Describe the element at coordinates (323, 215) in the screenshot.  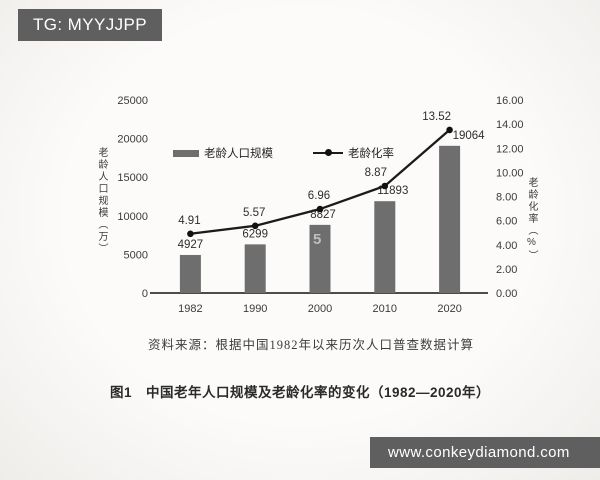
I see `bar-value-label: 8827` at that location.